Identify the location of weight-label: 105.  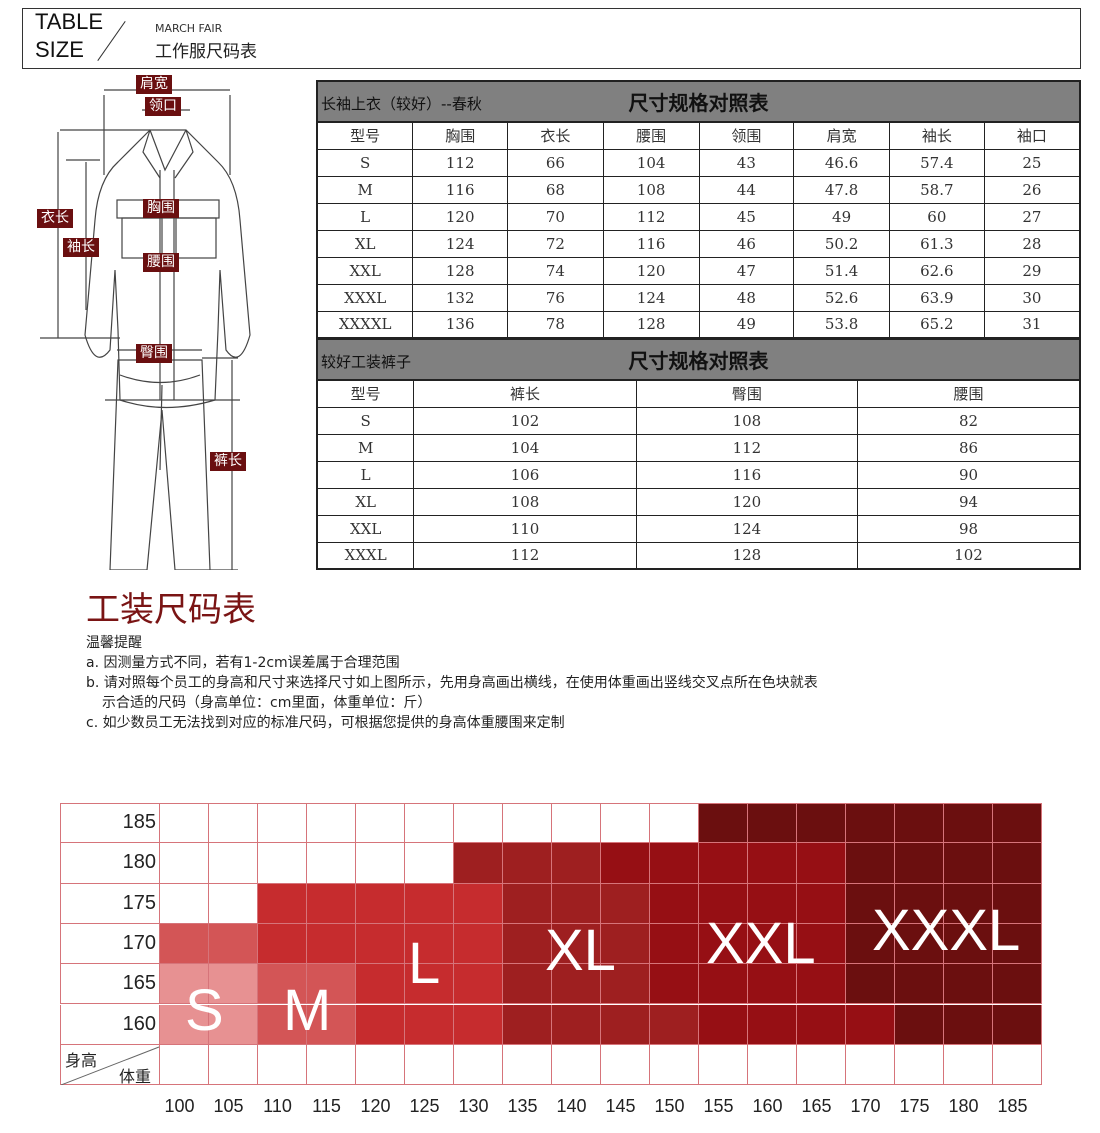
(228, 1106).